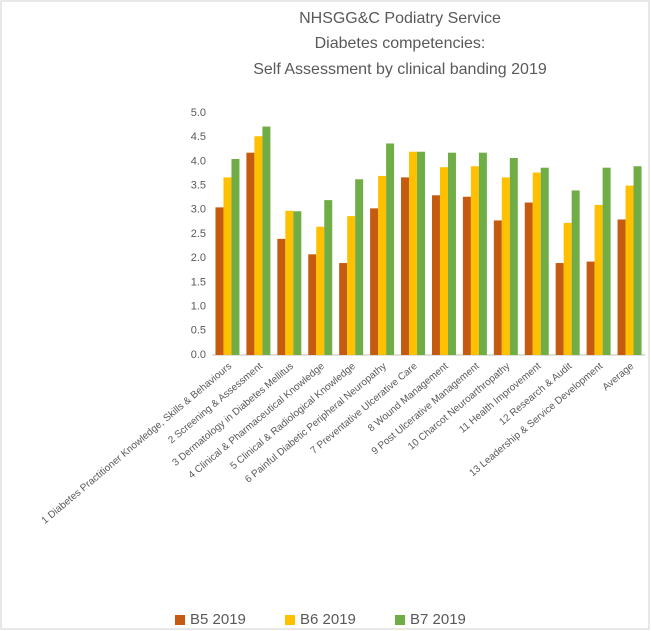 This screenshot has height=631, width=651. Describe the element at coordinates (198, 234) in the screenshot. I see `y-tick-label: 2.5` at that location.